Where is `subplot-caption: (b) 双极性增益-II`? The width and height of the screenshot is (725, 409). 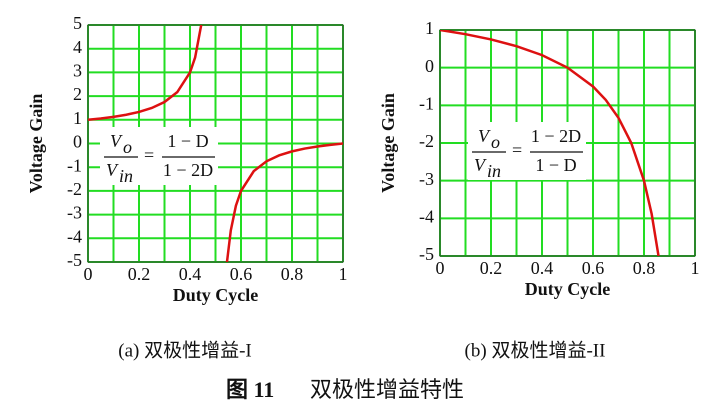
subplot-caption: (b) 双极性增益-II is located at coordinates (535, 350).